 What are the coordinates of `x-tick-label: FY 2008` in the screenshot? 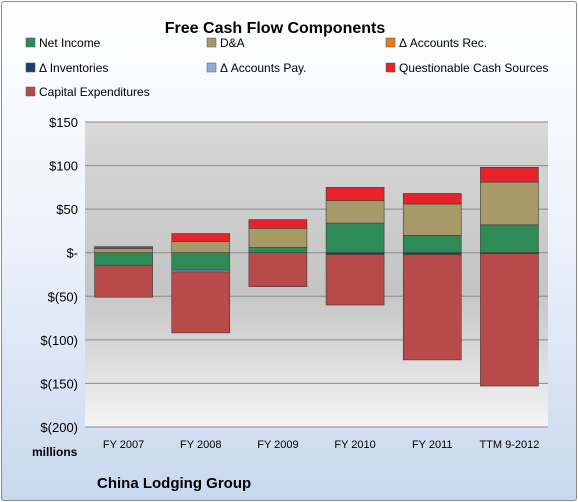 It's located at (200, 445).